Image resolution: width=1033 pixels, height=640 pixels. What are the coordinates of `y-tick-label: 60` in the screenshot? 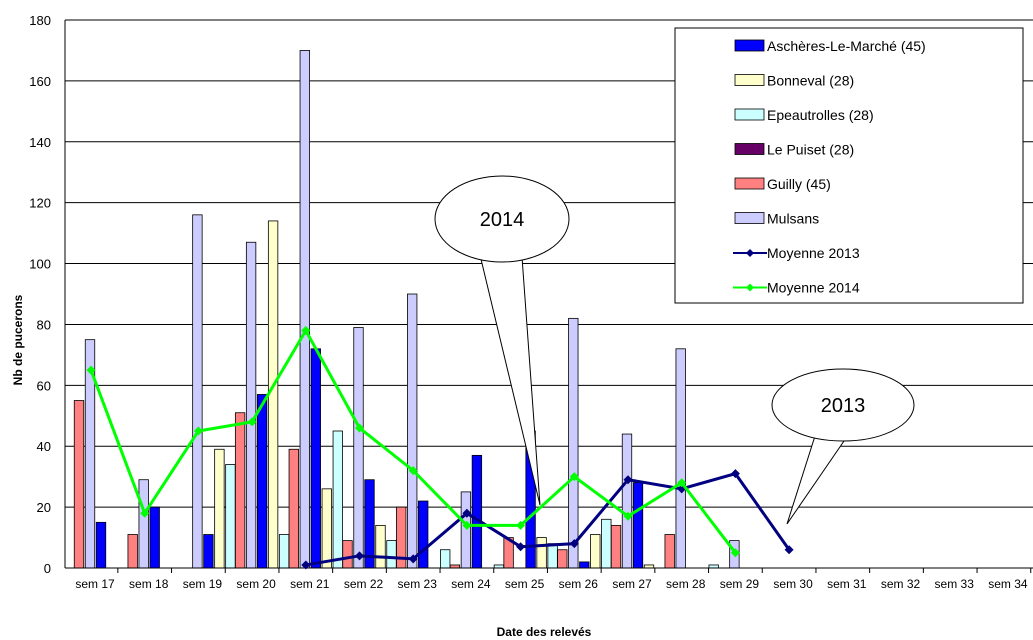 It's located at (44, 385).